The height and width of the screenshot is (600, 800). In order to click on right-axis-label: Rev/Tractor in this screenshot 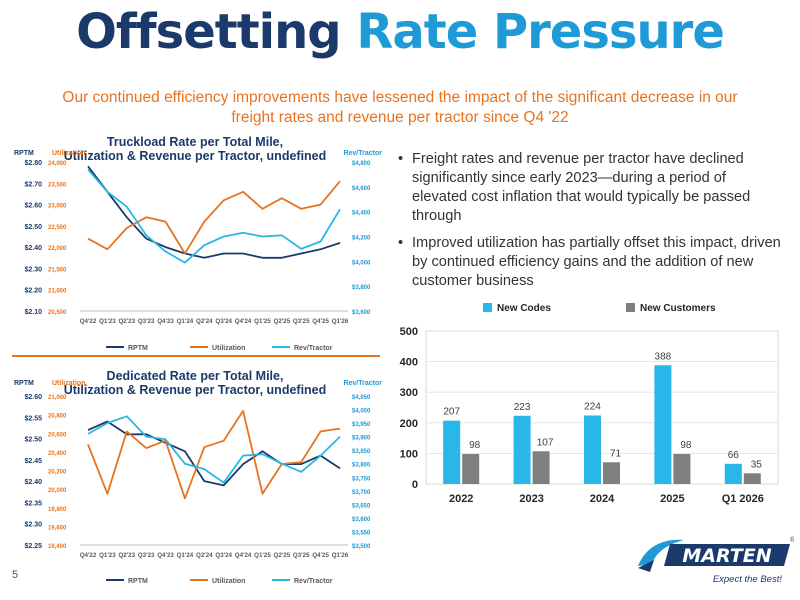, I will do `click(362, 383)`.